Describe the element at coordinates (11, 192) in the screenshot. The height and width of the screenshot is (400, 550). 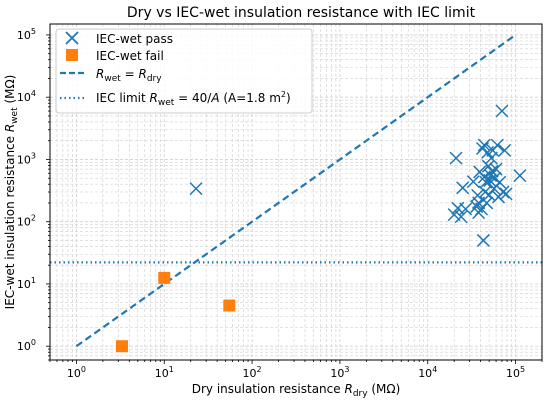
I see `y-axis-label: IEC-wet insulation resistance Rwet (MΩ)` at that location.